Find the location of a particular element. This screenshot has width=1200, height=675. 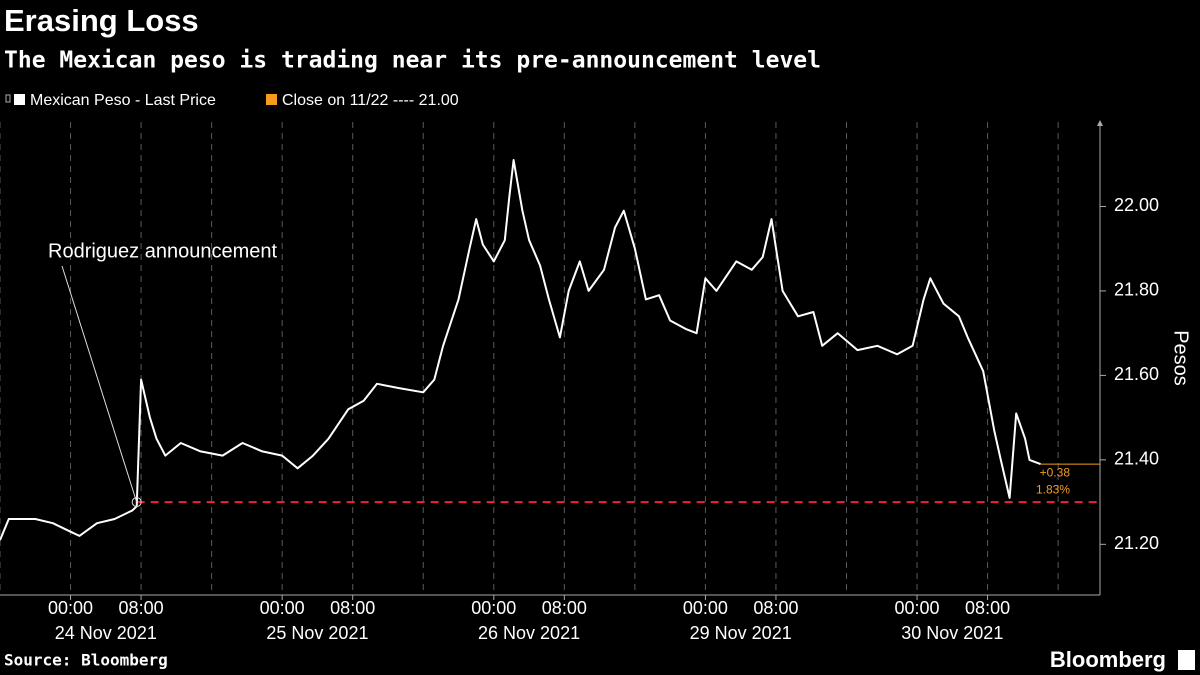

x-date-label: 29 Nov 2021 is located at coordinates (741, 633).